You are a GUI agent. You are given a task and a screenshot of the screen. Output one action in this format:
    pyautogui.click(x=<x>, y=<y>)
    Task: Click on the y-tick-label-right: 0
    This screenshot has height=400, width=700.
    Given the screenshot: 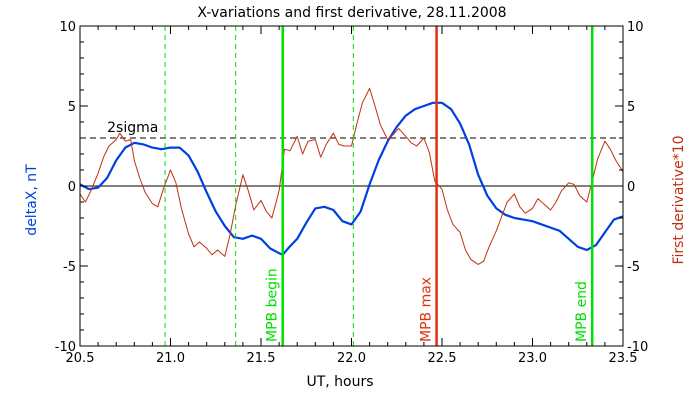 What is the action you would take?
    pyautogui.click(x=631, y=187)
    